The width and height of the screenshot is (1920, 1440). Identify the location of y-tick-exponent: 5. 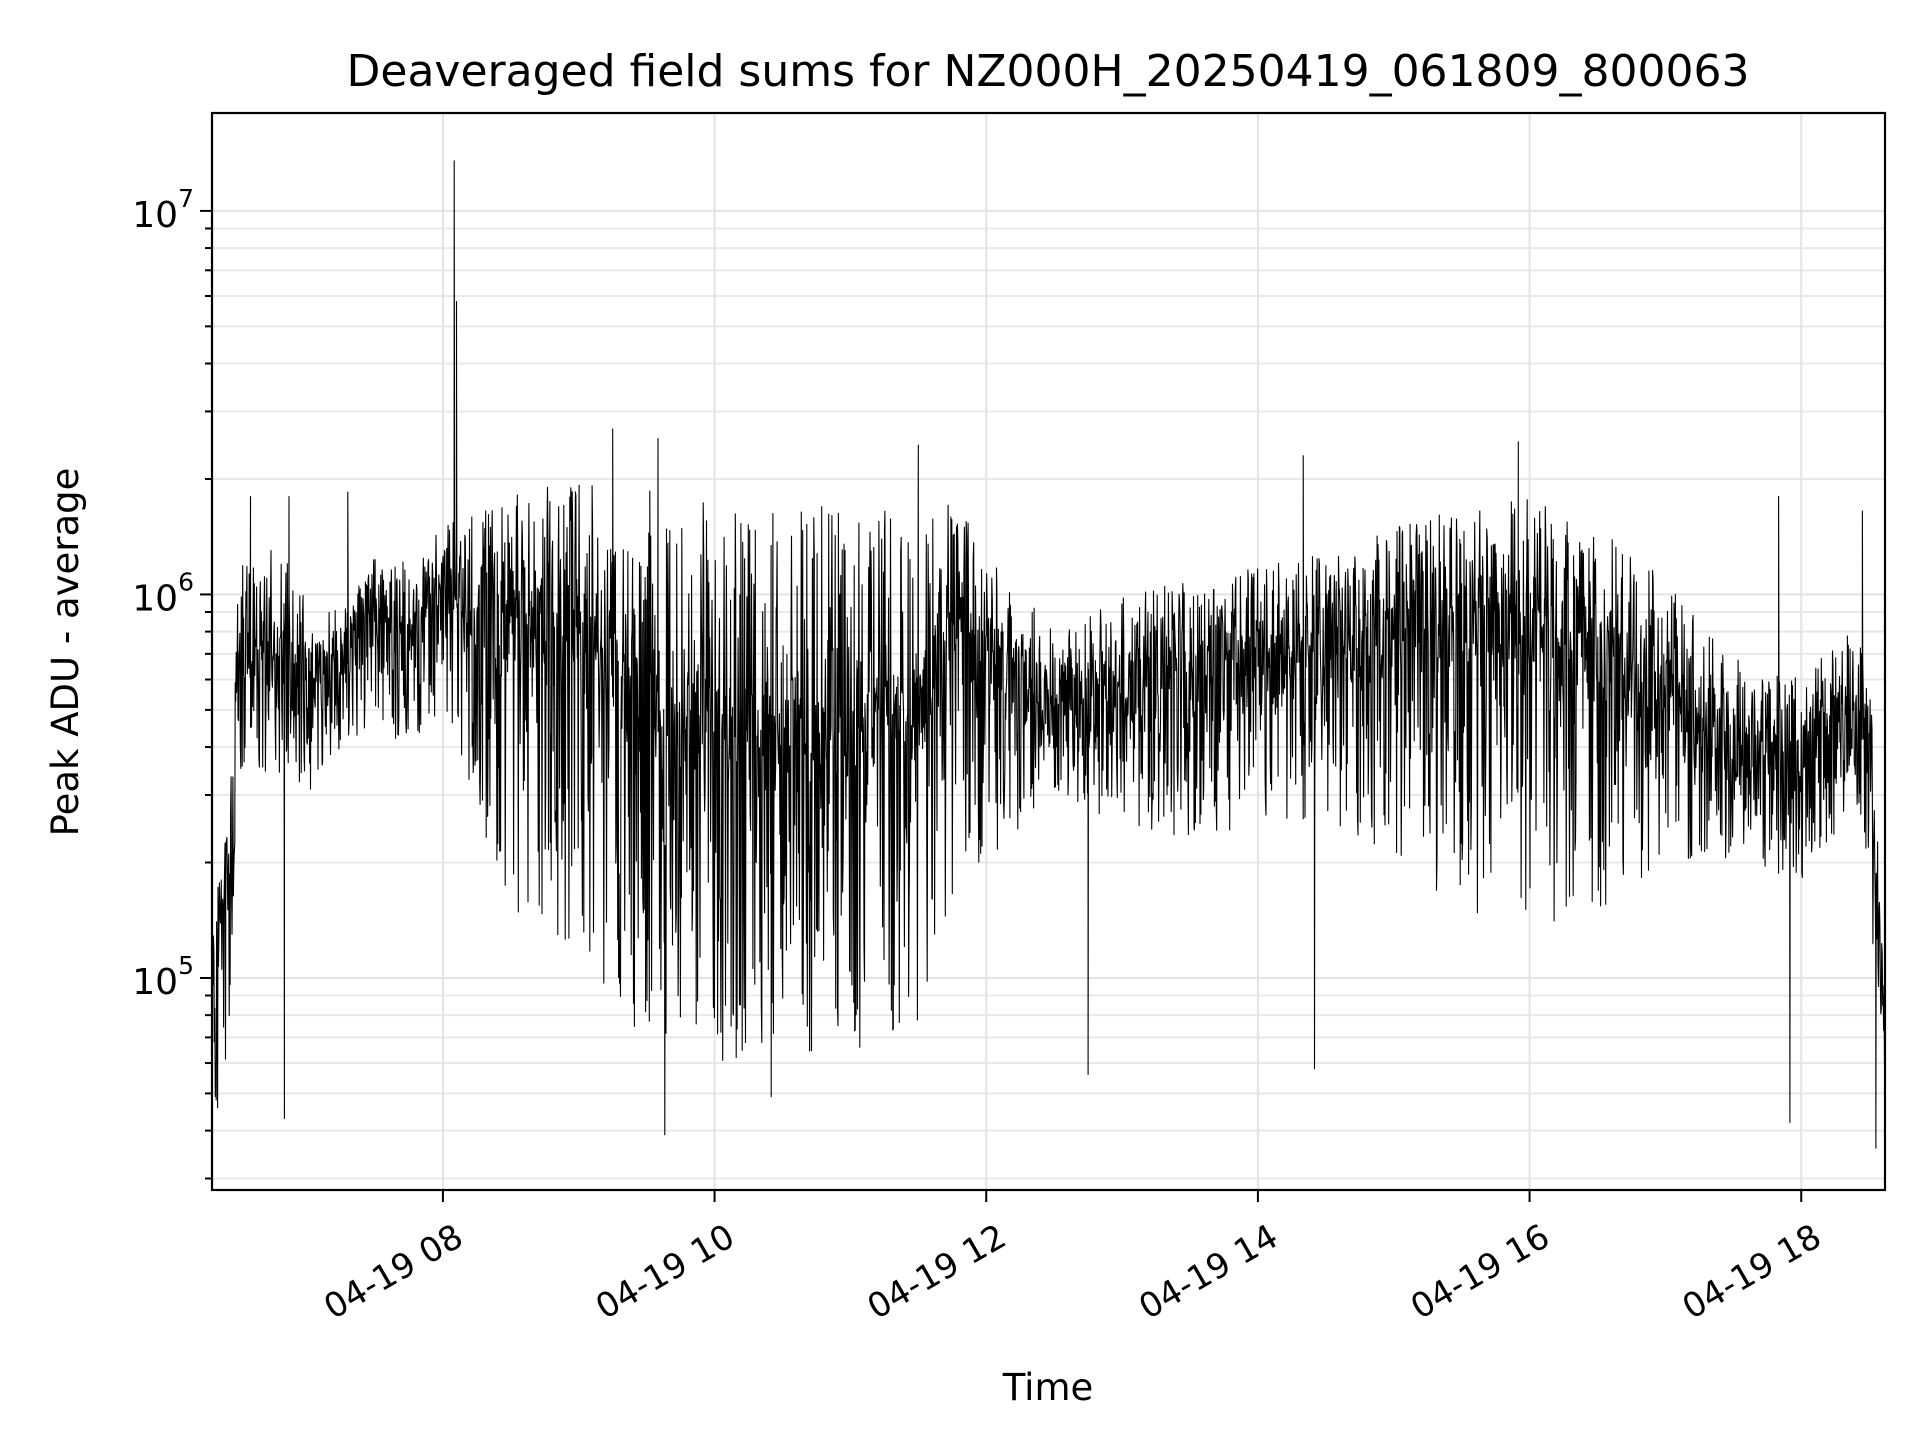
(186, 965).